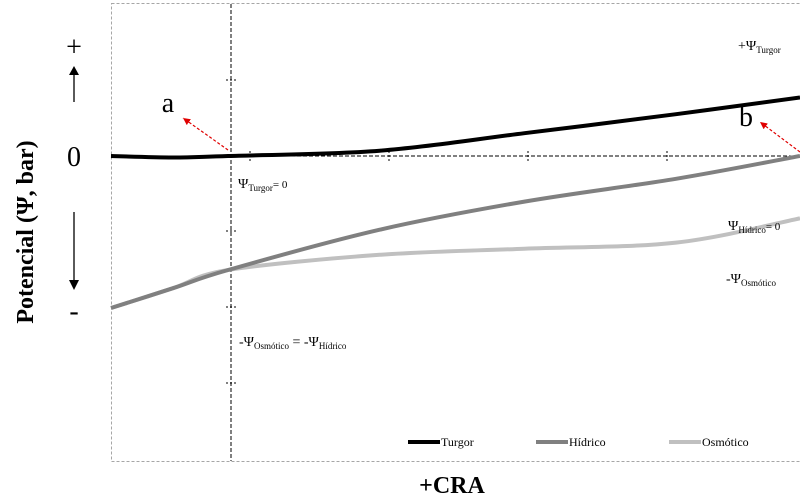  What do you see at coordinates (779, 137) in the screenshot?
I see `annotation-b-arrow` at bounding box center [779, 137].